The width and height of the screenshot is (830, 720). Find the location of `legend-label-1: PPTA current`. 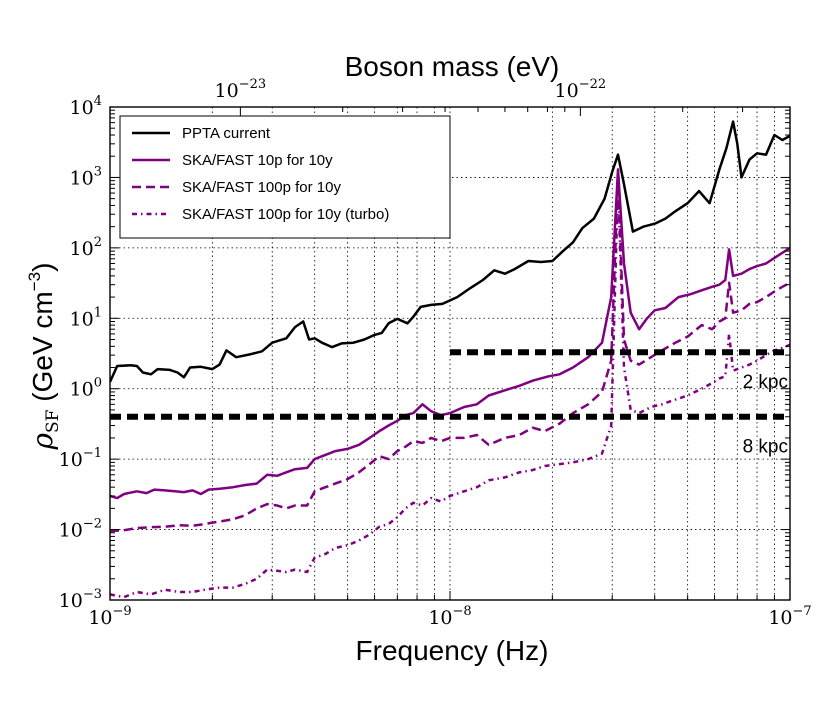

legend-label-1: PPTA current is located at coordinates (226, 133).